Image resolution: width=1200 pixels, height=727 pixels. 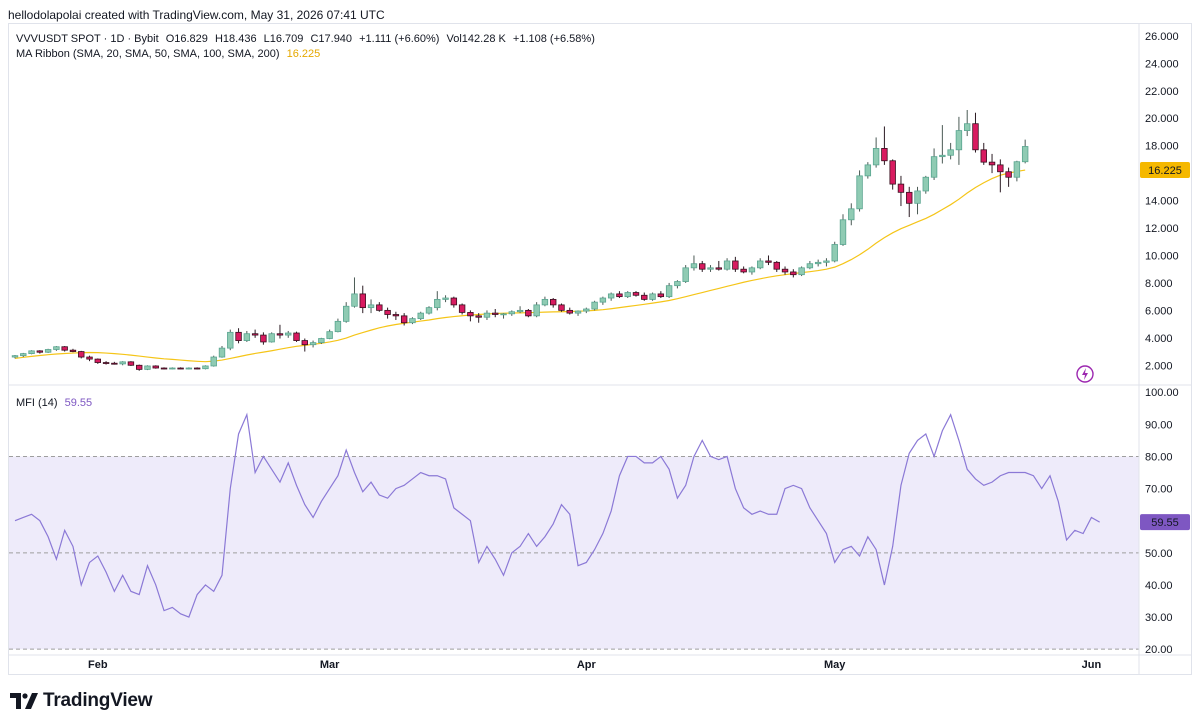 What do you see at coordinates (1159, 554) in the screenshot?
I see `mfi-tick-label: 50.00` at bounding box center [1159, 554].